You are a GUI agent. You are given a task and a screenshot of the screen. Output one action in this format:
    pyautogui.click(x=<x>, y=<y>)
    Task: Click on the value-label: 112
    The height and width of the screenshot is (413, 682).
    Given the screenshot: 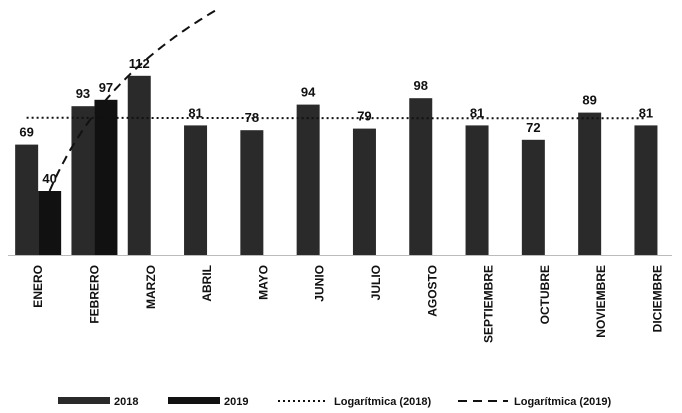 What is the action you would take?
    pyautogui.click(x=139, y=63)
    